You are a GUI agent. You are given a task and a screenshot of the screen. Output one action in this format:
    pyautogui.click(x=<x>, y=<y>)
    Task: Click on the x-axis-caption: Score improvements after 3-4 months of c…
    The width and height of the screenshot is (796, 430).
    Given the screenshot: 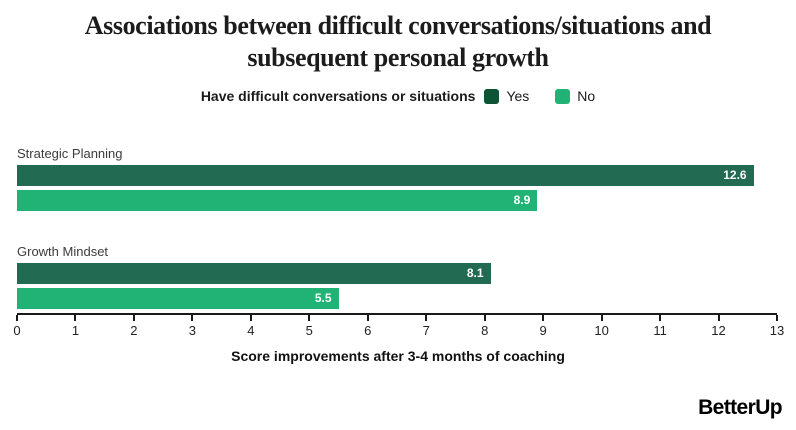 What is the action you would take?
    pyautogui.click(x=398, y=356)
    